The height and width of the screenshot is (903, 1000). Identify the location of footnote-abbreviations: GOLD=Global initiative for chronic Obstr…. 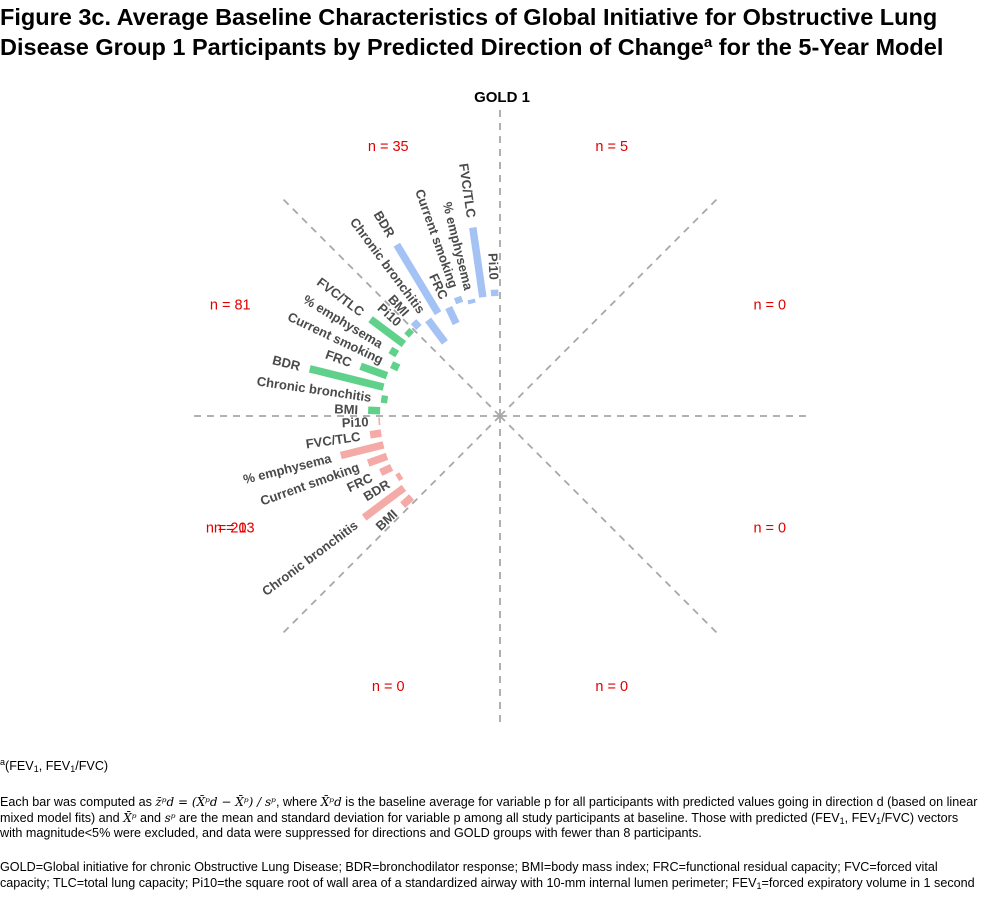
(492, 875).